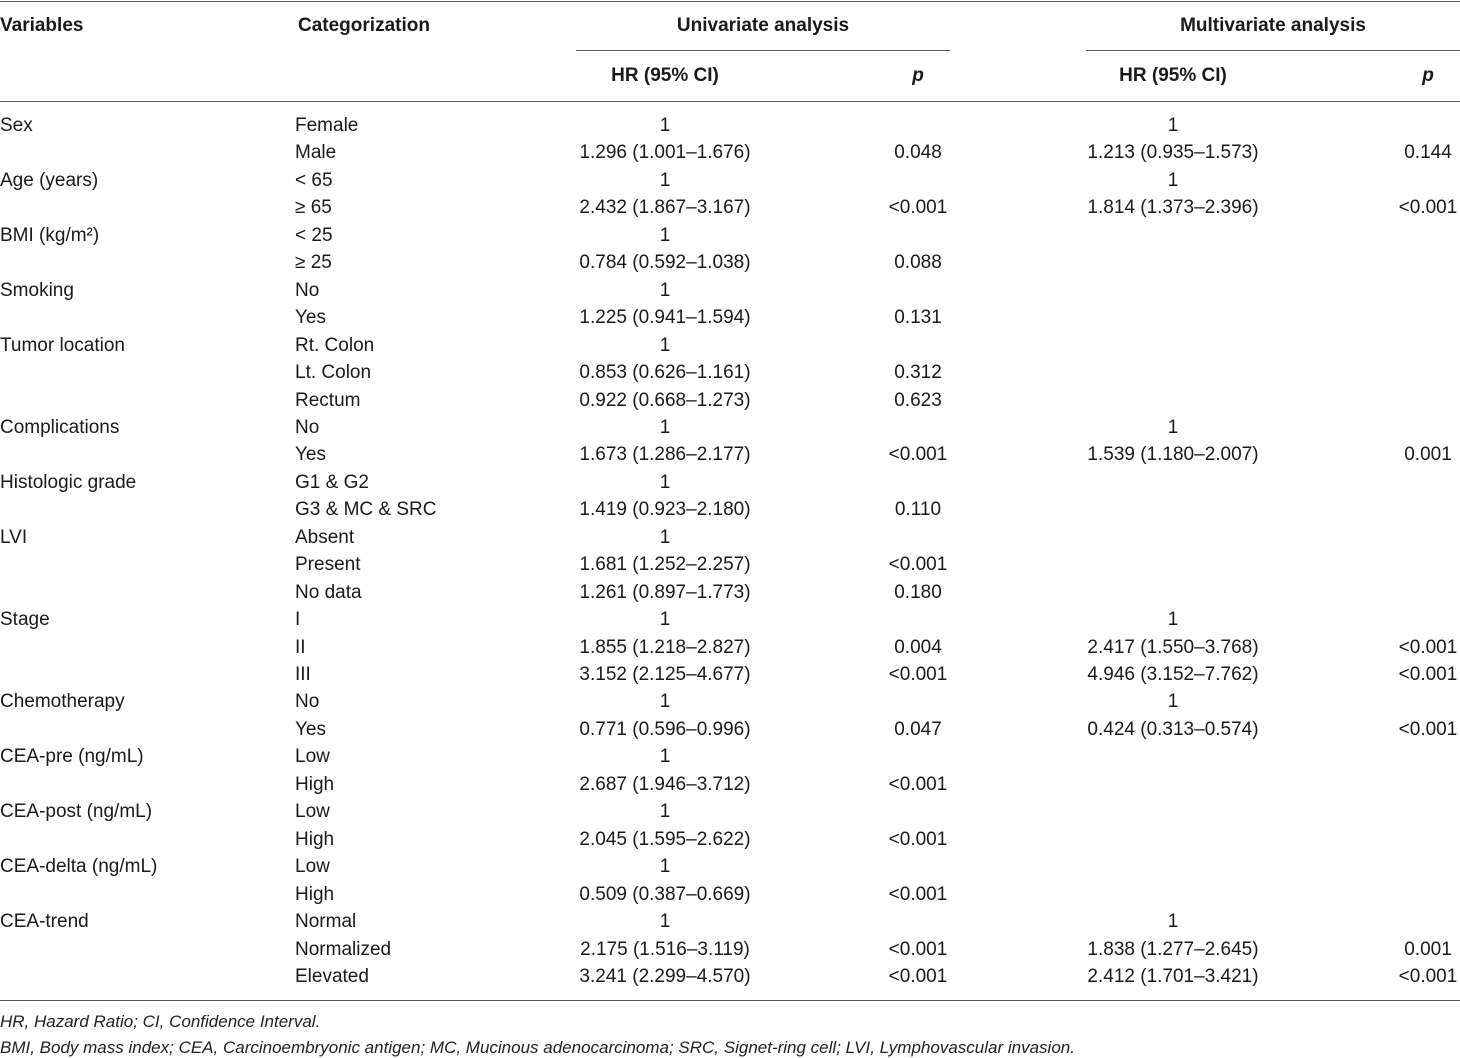 Image resolution: width=1460 pixels, height=1058 pixels. What do you see at coordinates (328, 592) in the screenshot?
I see `row-category: No data` at bounding box center [328, 592].